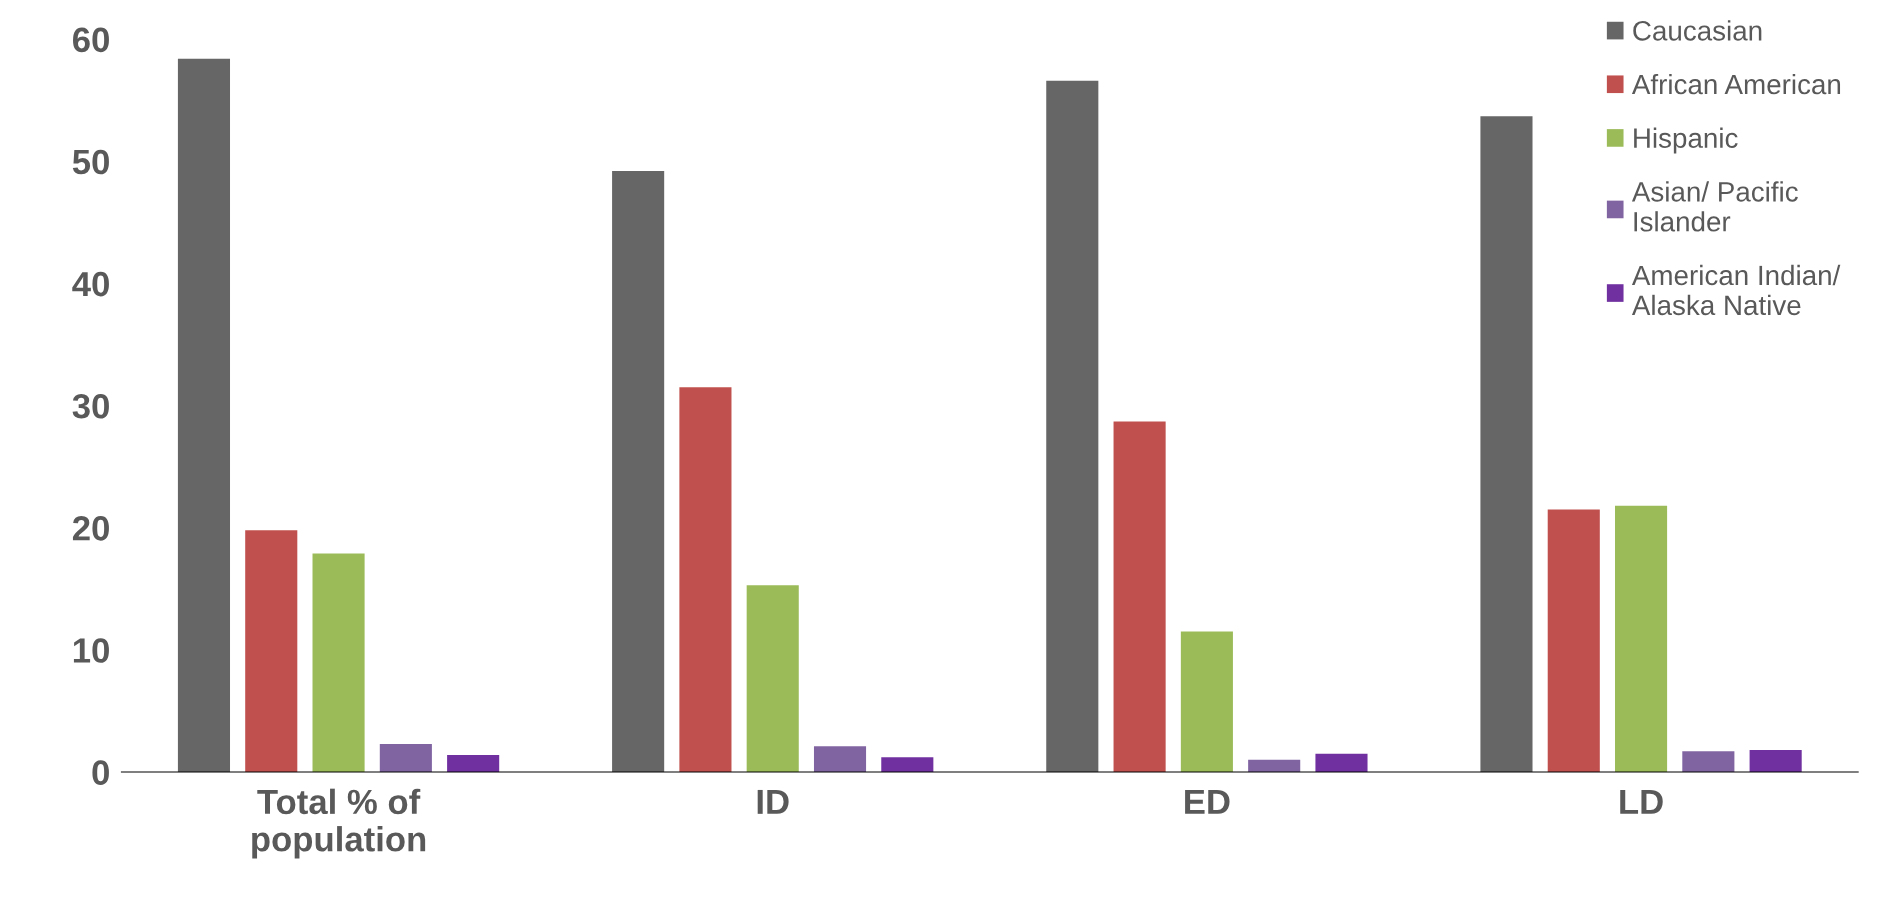 This screenshot has width=1898, height=912. I want to click on y-tick-label: 50, so click(90, 162).